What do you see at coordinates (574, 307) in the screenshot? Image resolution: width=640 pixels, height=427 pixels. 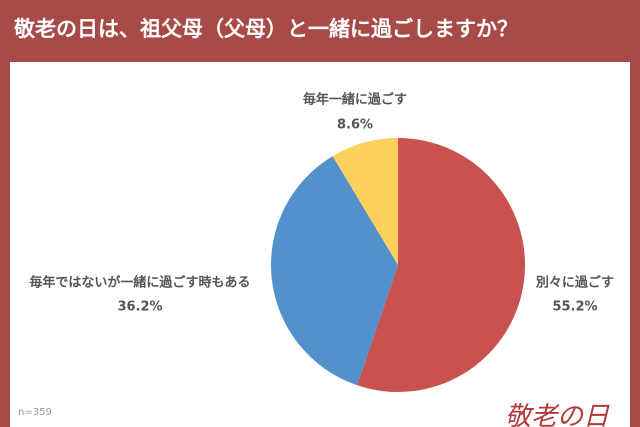 I see `slice-value: 55.2%` at bounding box center [574, 307].